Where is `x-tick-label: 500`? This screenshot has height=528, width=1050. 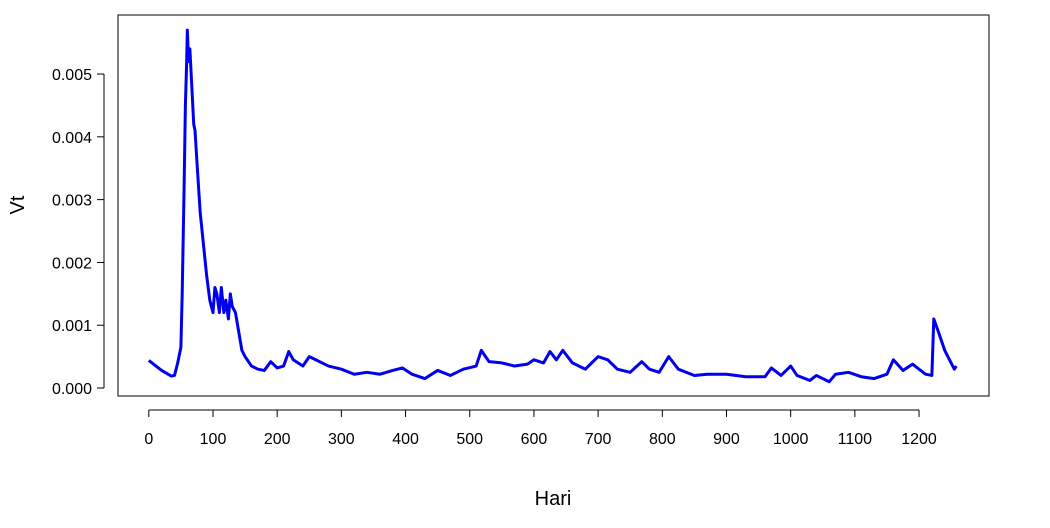
x-tick-label: 500 is located at coordinates (469, 439).